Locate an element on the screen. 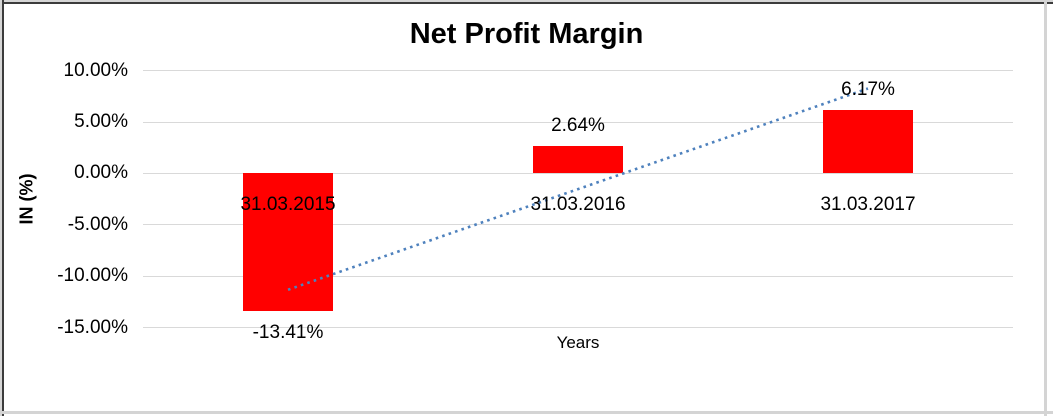  y-tick-label: 0.00% is located at coordinates (101, 173).